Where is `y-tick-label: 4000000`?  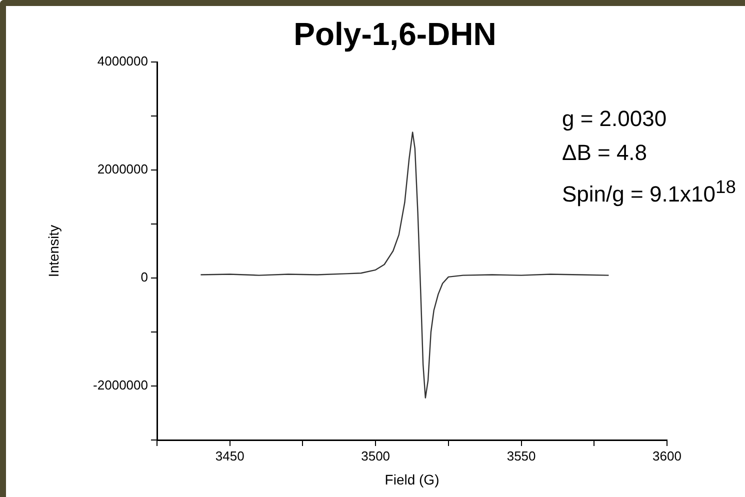 y-tick-label: 4000000 is located at coordinates (122, 61).